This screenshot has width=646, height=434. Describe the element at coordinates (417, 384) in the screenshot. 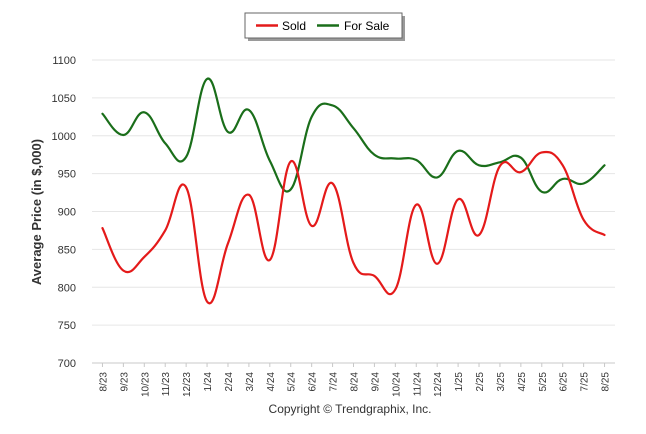

I see `x-tick-label: 11/24` at that location.